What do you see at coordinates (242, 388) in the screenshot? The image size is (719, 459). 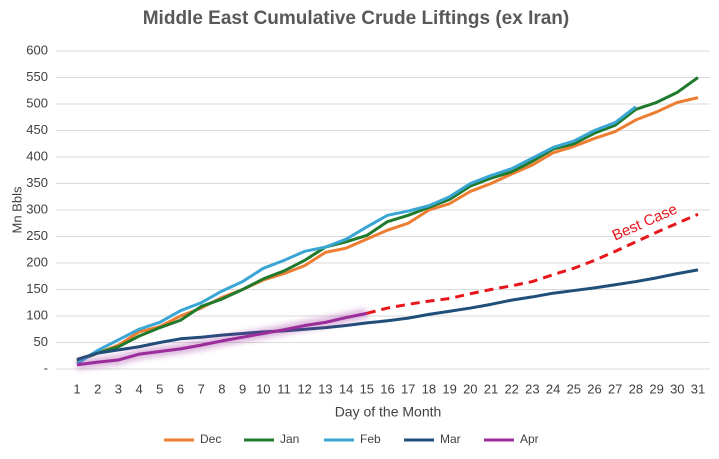 I see `x-tick-label: 9` at bounding box center [242, 388].